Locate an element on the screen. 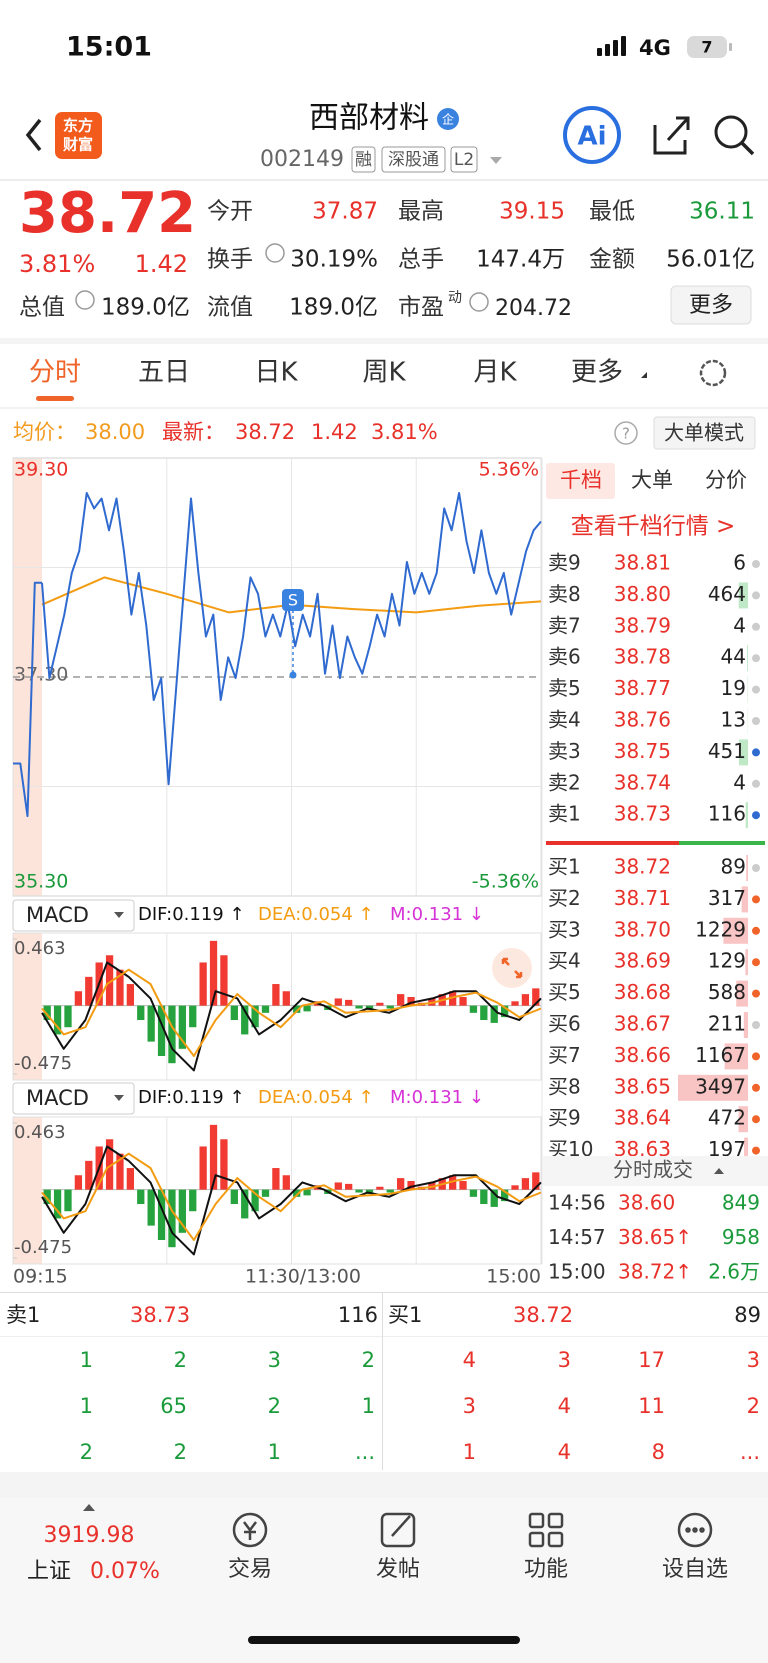 This screenshot has width=768, height=1663. index-name: 上证 is located at coordinates (49, 1571).